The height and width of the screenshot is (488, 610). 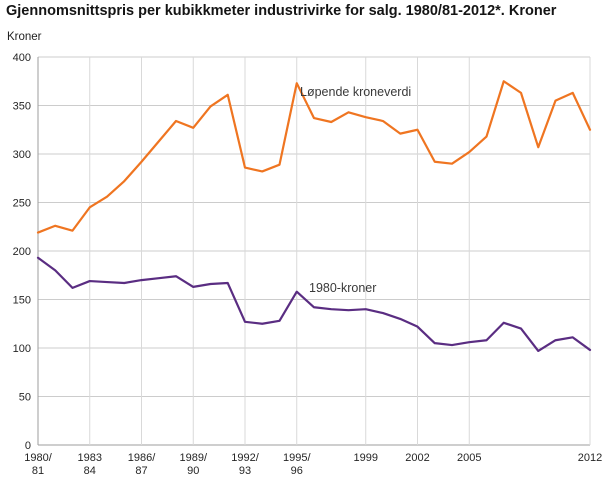 What do you see at coordinates (25, 398) in the screenshot?
I see `y-tick-label: 50` at bounding box center [25, 398].